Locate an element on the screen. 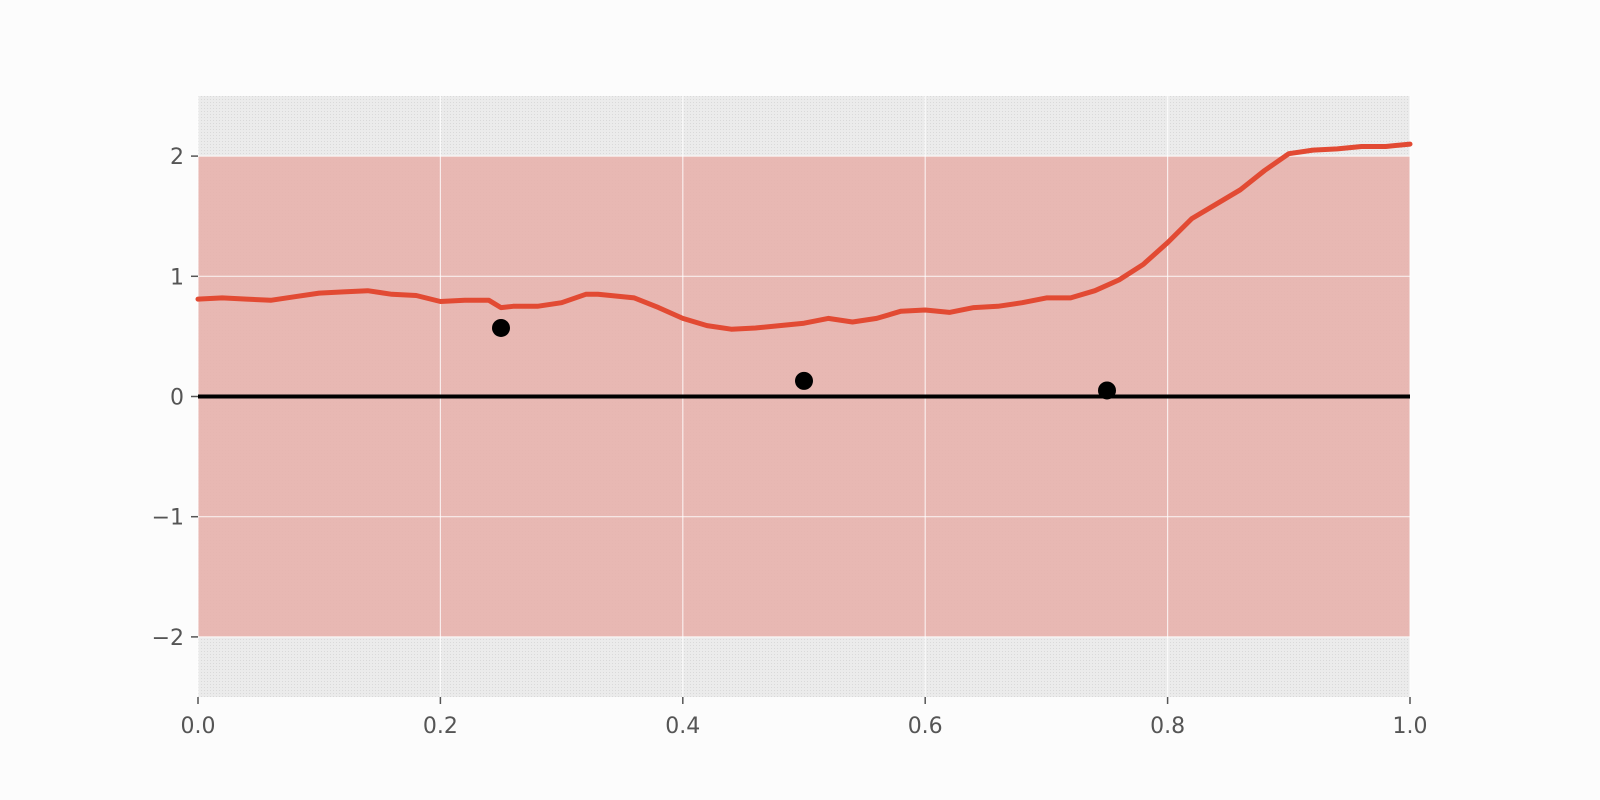  x-tick-label-3: 0.6 is located at coordinates (925, 726).